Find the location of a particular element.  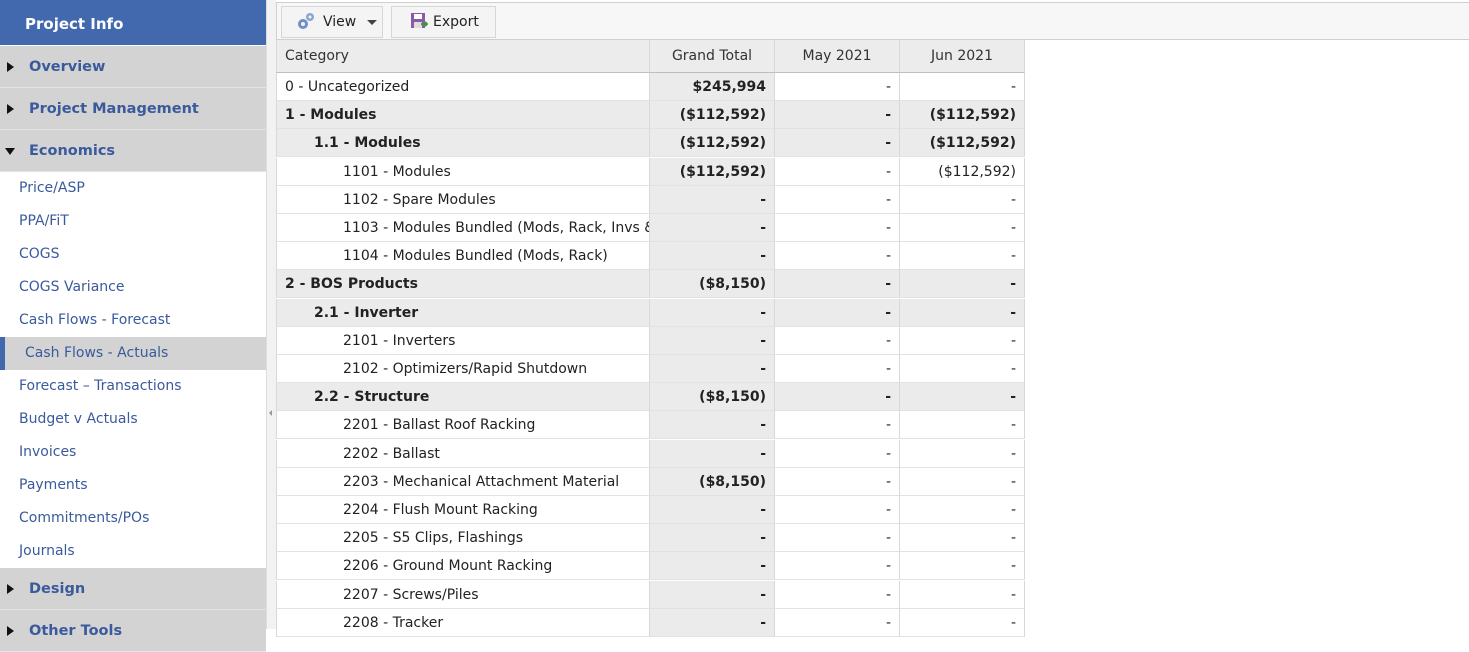

nav-item: Budget v Actuals is located at coordinates (78, 419).